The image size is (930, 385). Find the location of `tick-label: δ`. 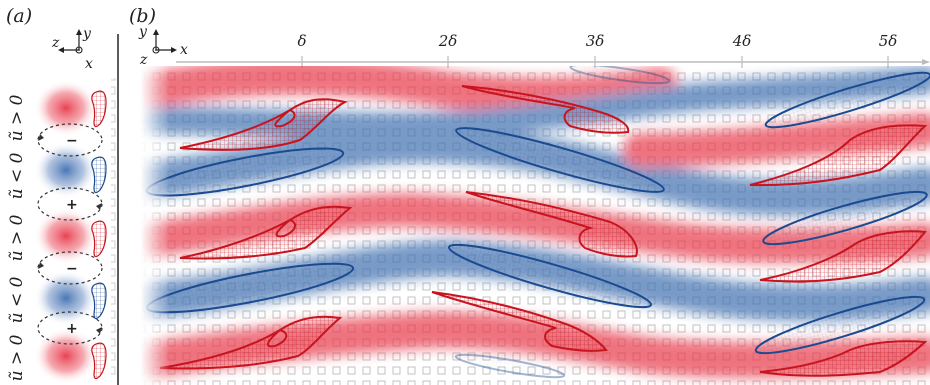

tick-label: δ is located at coordinates (301, 41).